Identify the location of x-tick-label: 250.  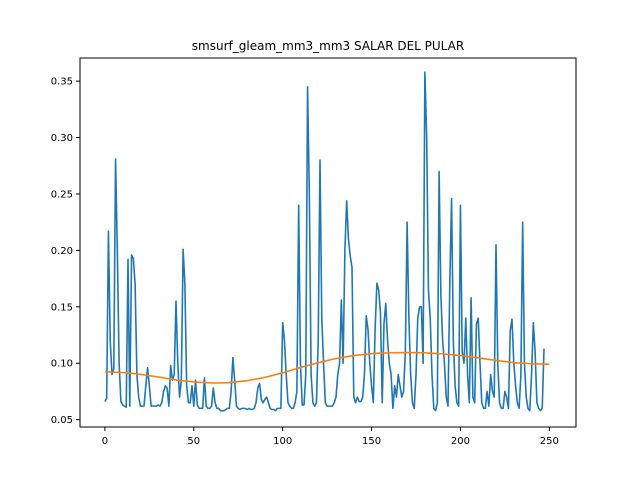
(549, 441).